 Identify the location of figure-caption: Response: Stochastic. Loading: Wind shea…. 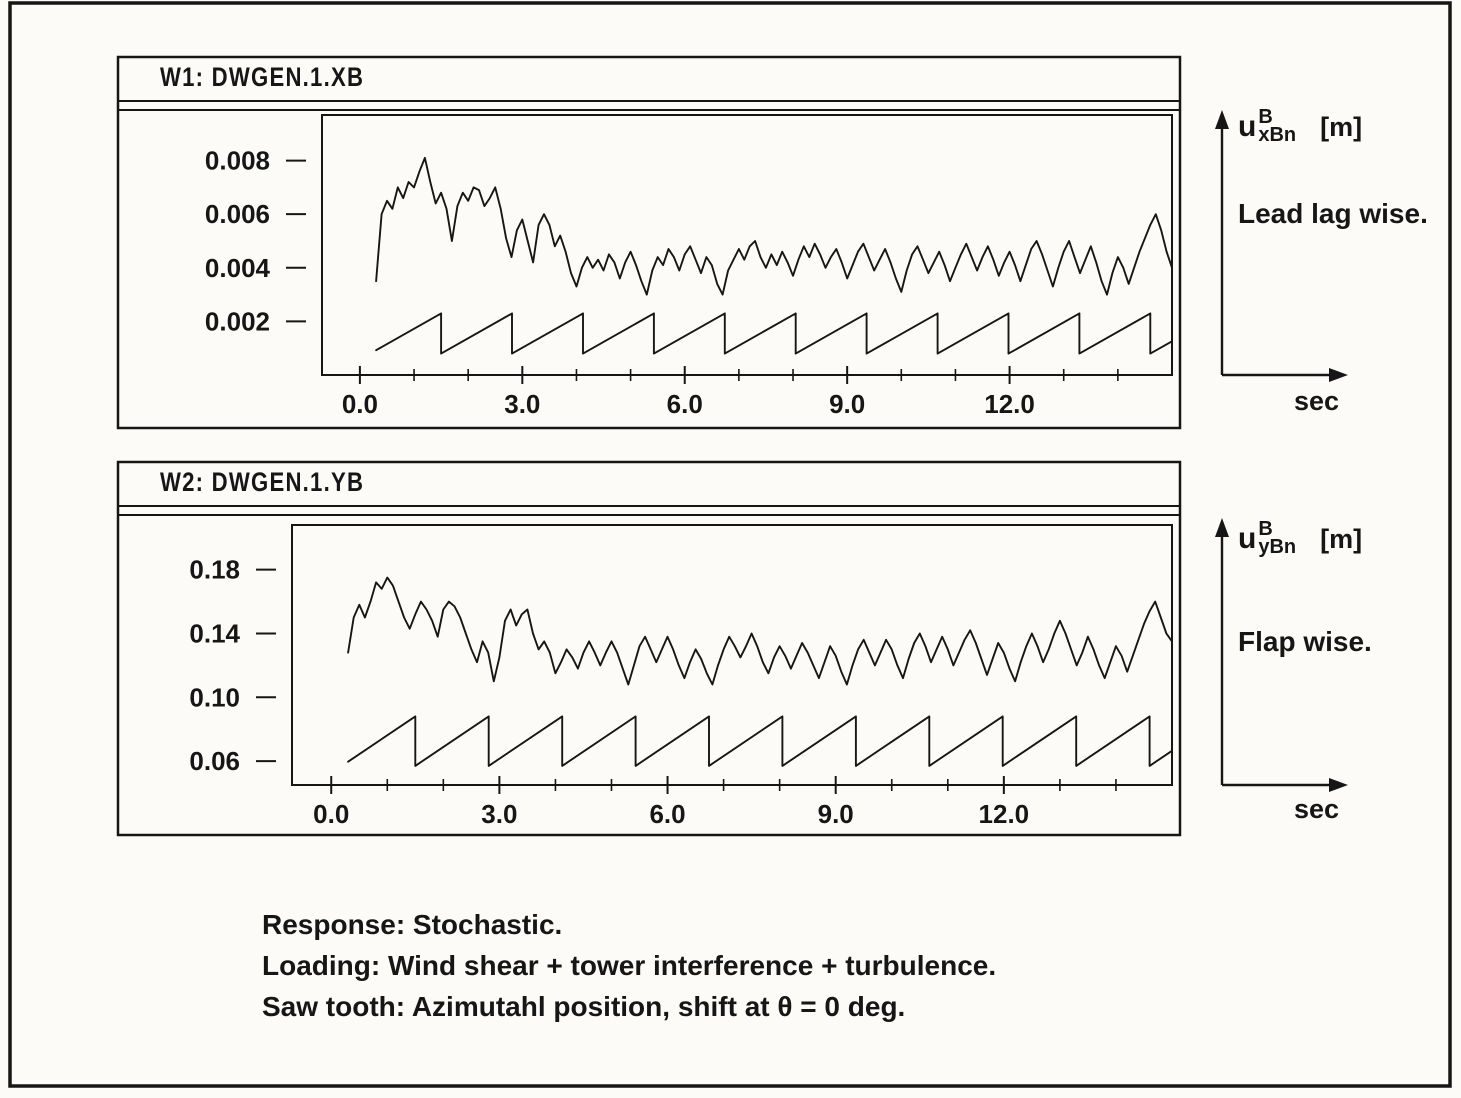
(629, 965).